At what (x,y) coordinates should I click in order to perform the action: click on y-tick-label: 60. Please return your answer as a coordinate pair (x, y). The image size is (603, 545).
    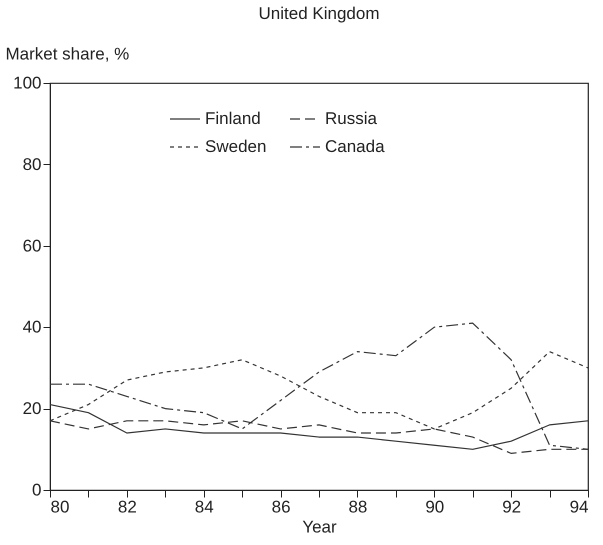
    Looking at the image, I should click on (32, 246).